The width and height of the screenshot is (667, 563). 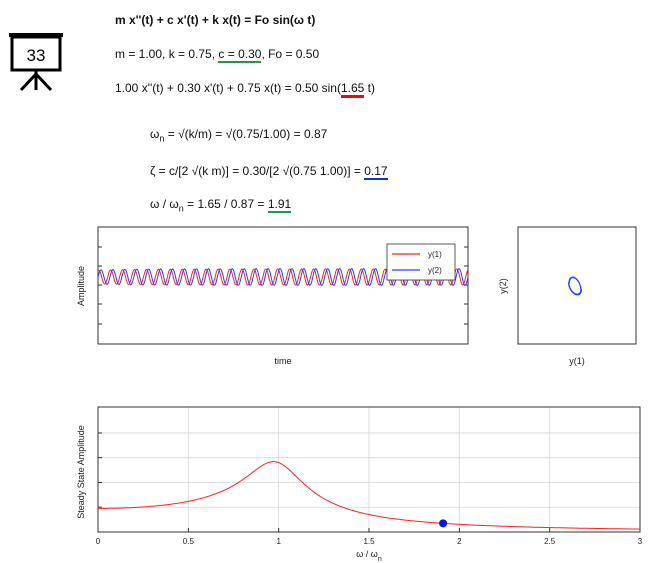 I want to click on omega-n-sub: n, so click(x=162, y=138).